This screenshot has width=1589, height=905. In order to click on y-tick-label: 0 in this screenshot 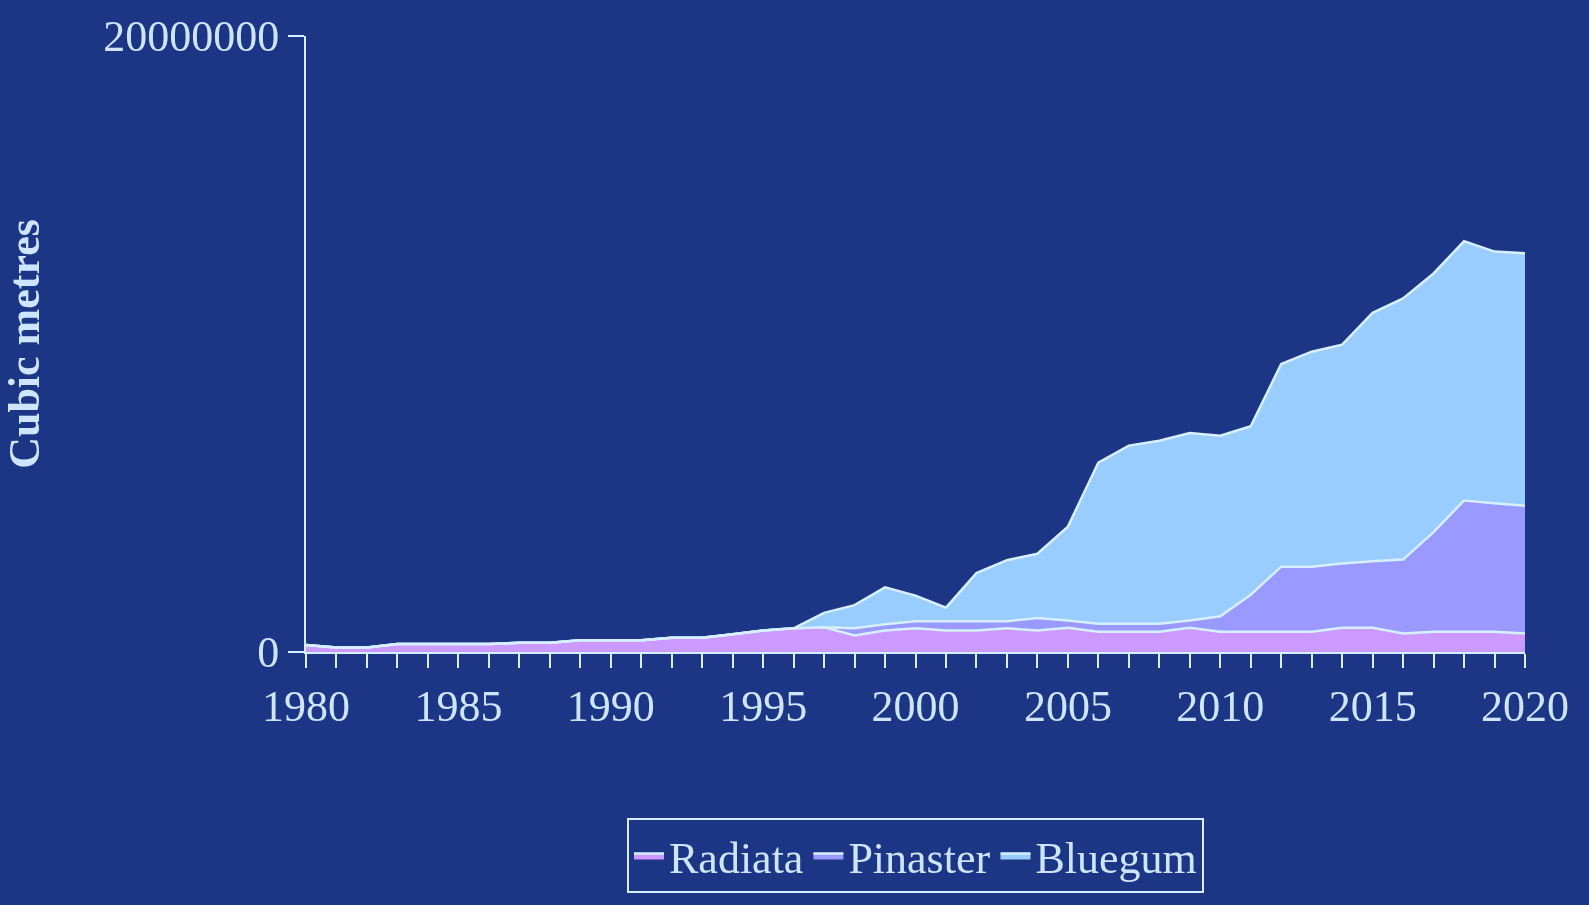, I will do `click(268, 653)`.